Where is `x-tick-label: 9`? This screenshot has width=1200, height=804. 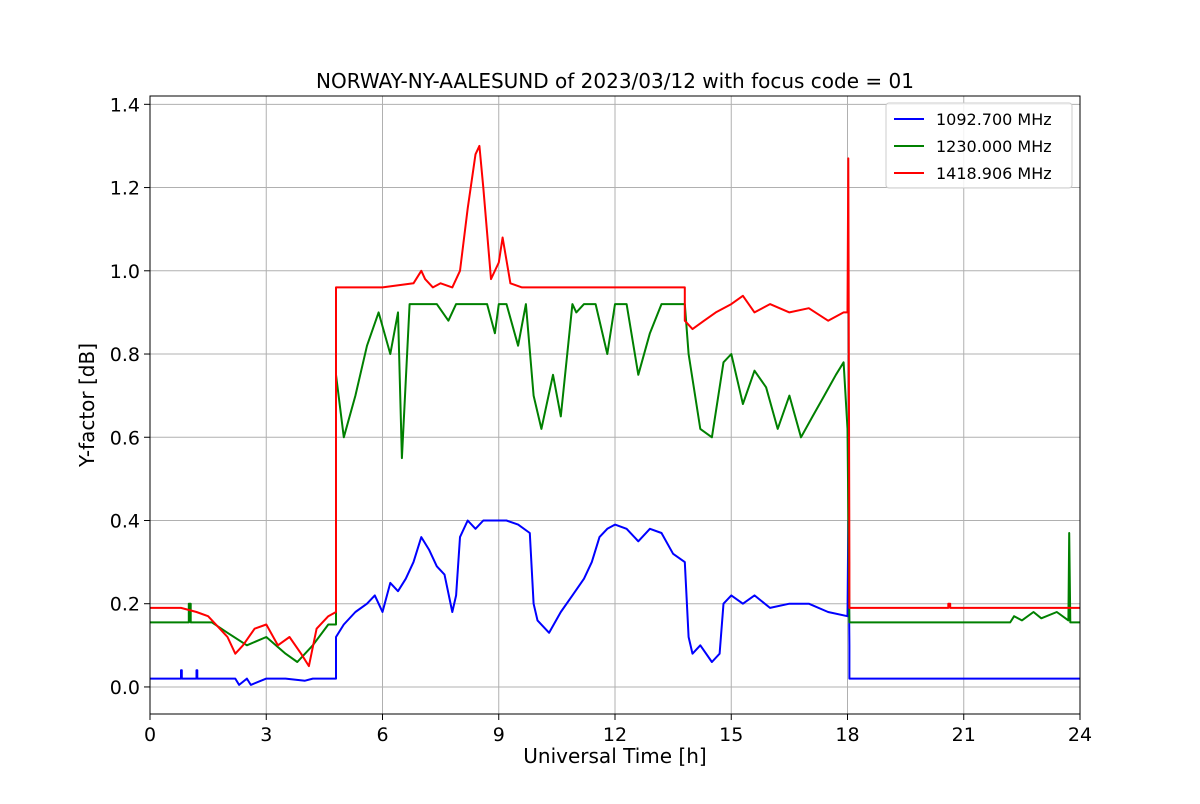 x-tick-label: 9 is located at coordinates (499, 735).